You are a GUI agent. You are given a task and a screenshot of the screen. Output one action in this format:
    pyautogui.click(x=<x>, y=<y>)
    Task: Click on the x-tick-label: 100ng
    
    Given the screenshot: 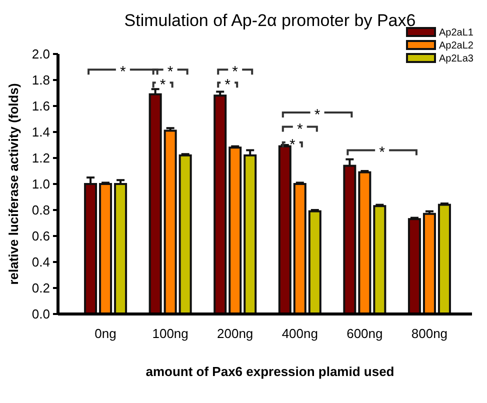 What is the action you would take?
    pyautogui.click(x=170, y=333)
    